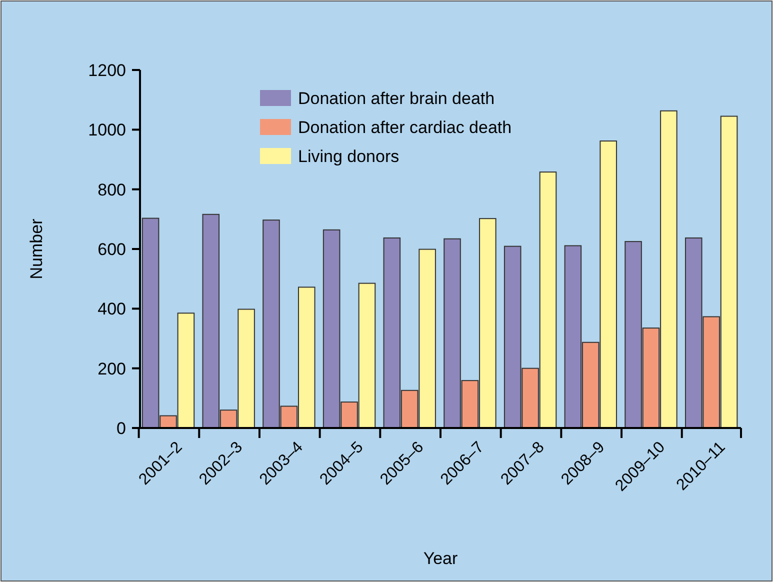  I want to click on legend-label: Donation after cardiac death, so click(405, 127).